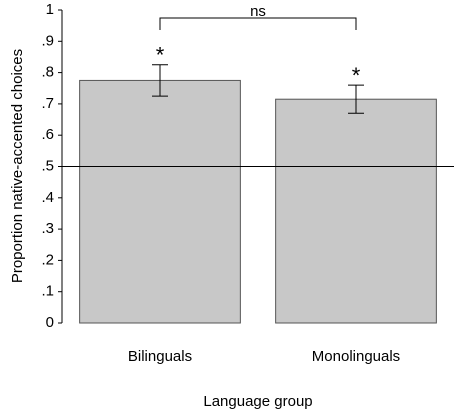 Image resolution: width=454 pixels, height=415 pixels. What do you see at coordinates (47, 165) in the screenshot?
I see `y-tick-label: .5` at bounding box center [47, 165].